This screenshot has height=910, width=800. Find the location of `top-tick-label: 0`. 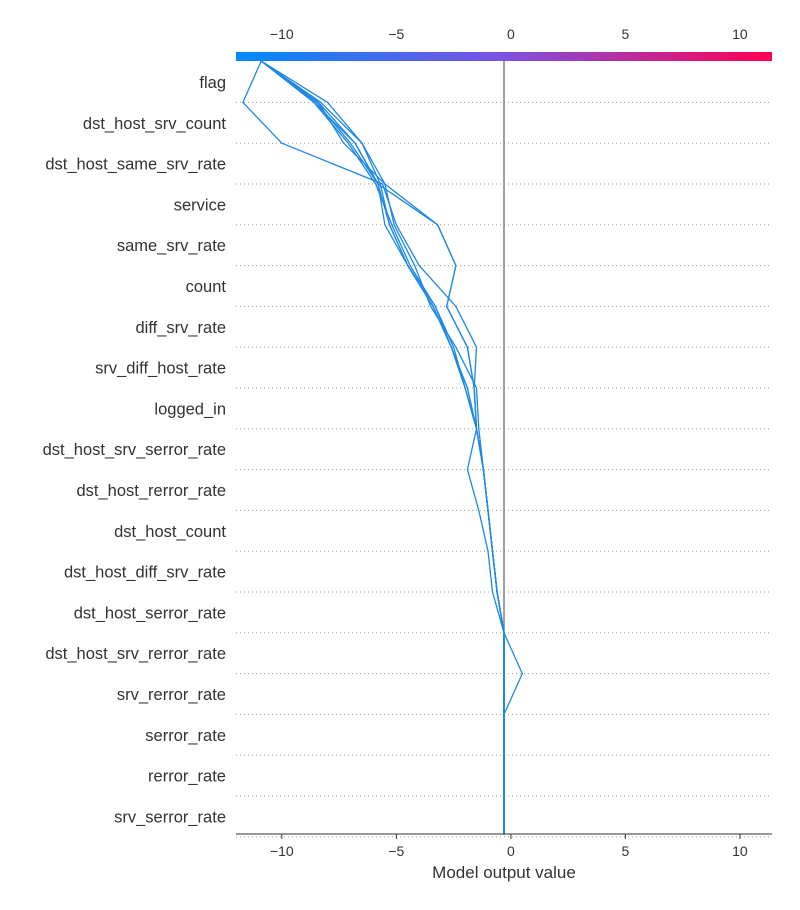

top-tick-label: 0 is located at coordinates (511, 34).